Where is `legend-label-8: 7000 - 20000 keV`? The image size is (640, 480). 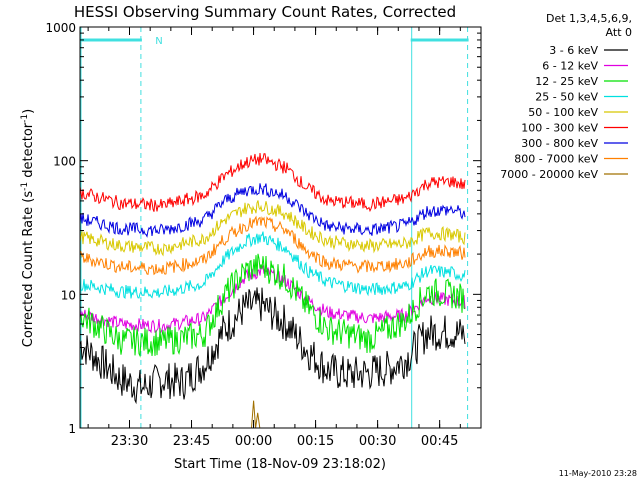
legend-label-8: 7000 - 20000 keV is located at coordinates (549, 174).